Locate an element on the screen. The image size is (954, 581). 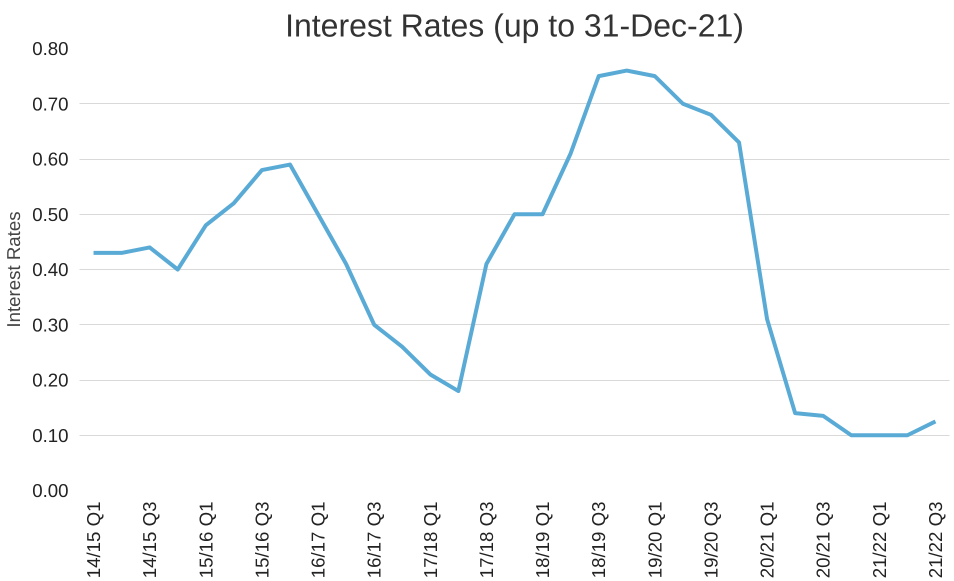
y-tick-label: 0.70 is located at coordinates (50, 103).